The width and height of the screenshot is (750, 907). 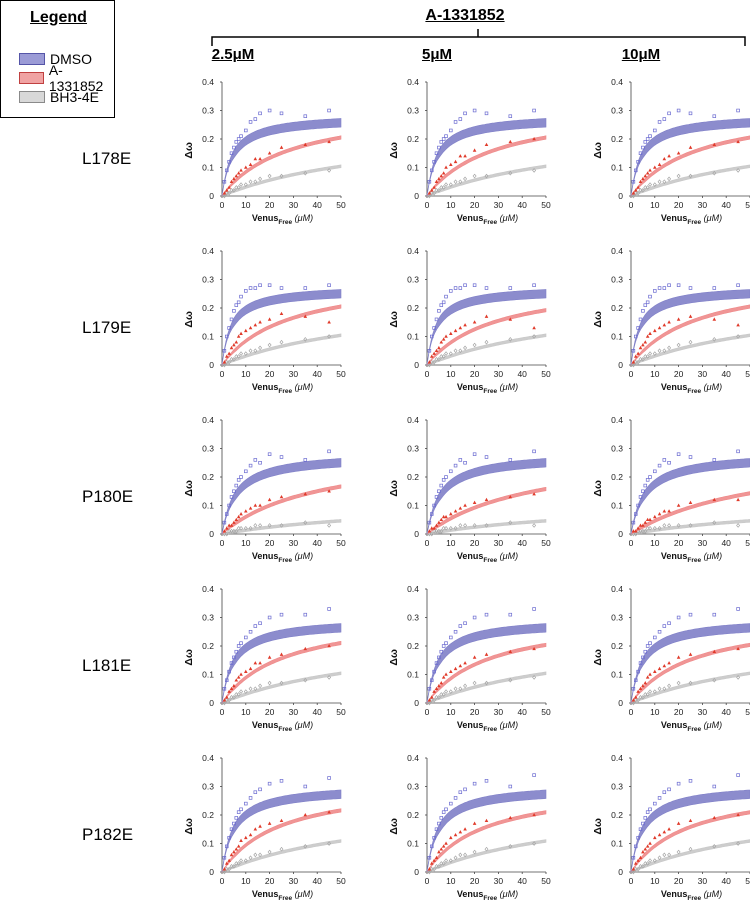 I want to click on x-tick-label: 0, so click(x=631, y=205).